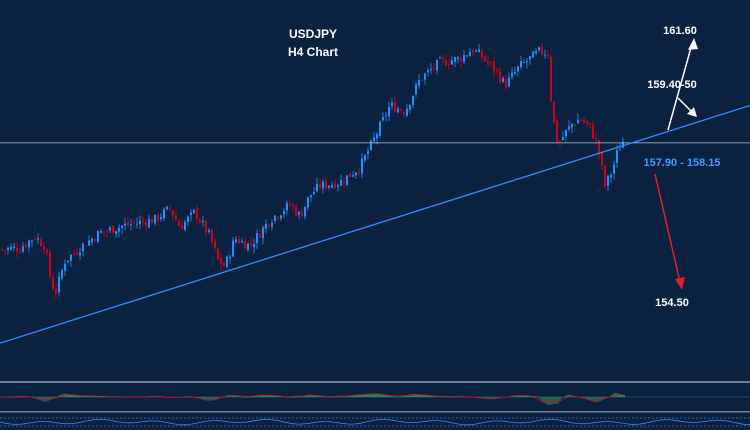 This screenshot has width=750, height=430. Describe the element at coordinates (672, 85) in the screenshot. I see `target-mid-label: 159.40-50` at that location.